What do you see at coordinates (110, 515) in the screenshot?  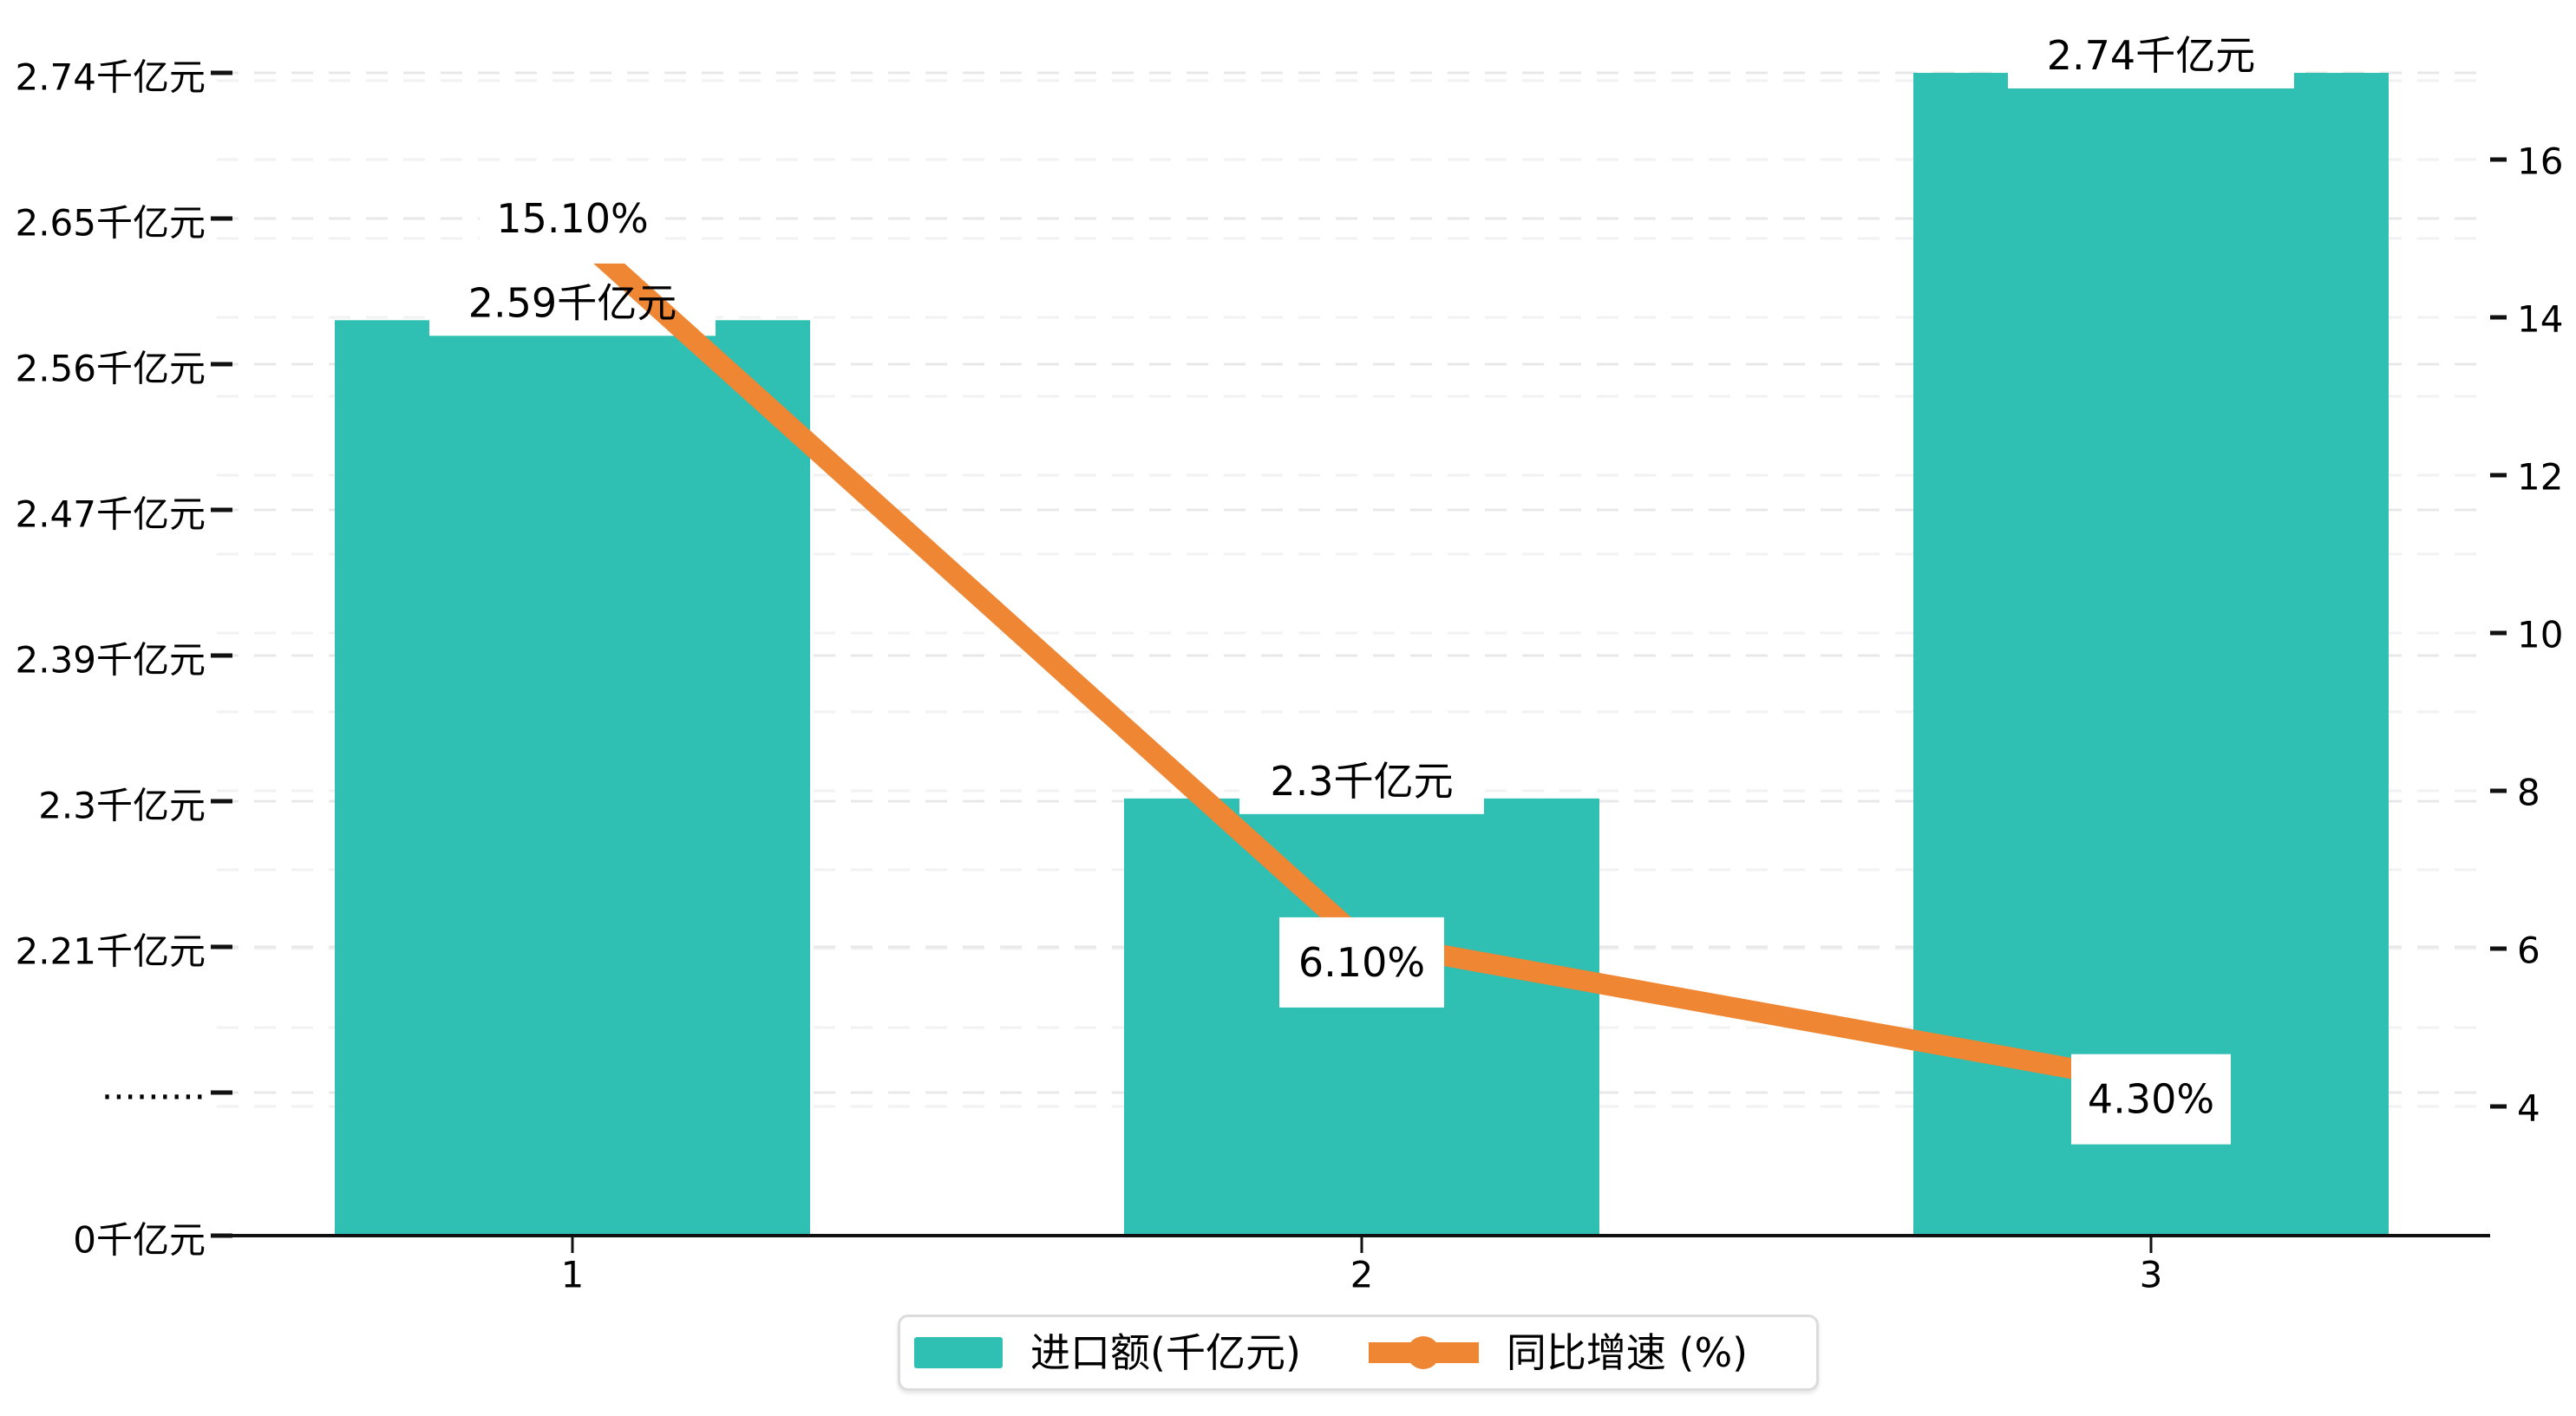 I see `left-axis-label: 2.47千亿元` at bounding box center [110, 515].